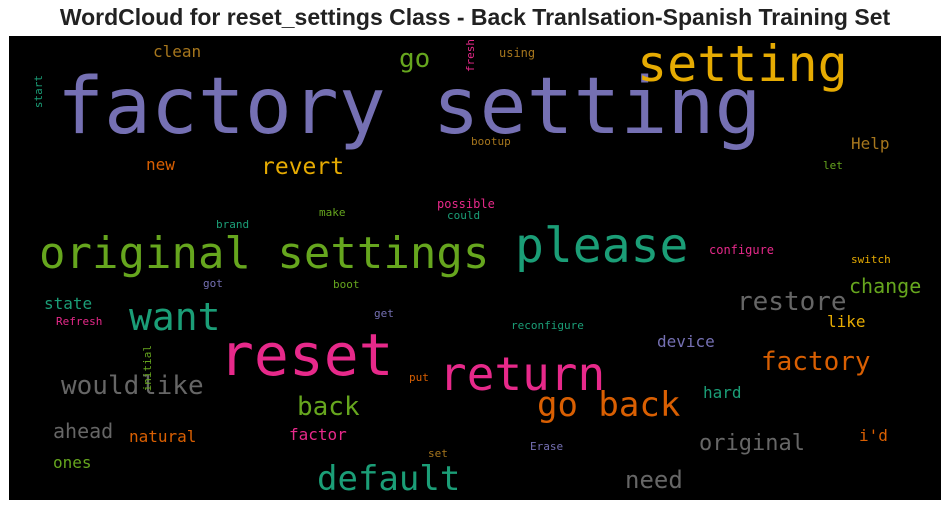  I want to click on word-return: return, so click(522, 374).